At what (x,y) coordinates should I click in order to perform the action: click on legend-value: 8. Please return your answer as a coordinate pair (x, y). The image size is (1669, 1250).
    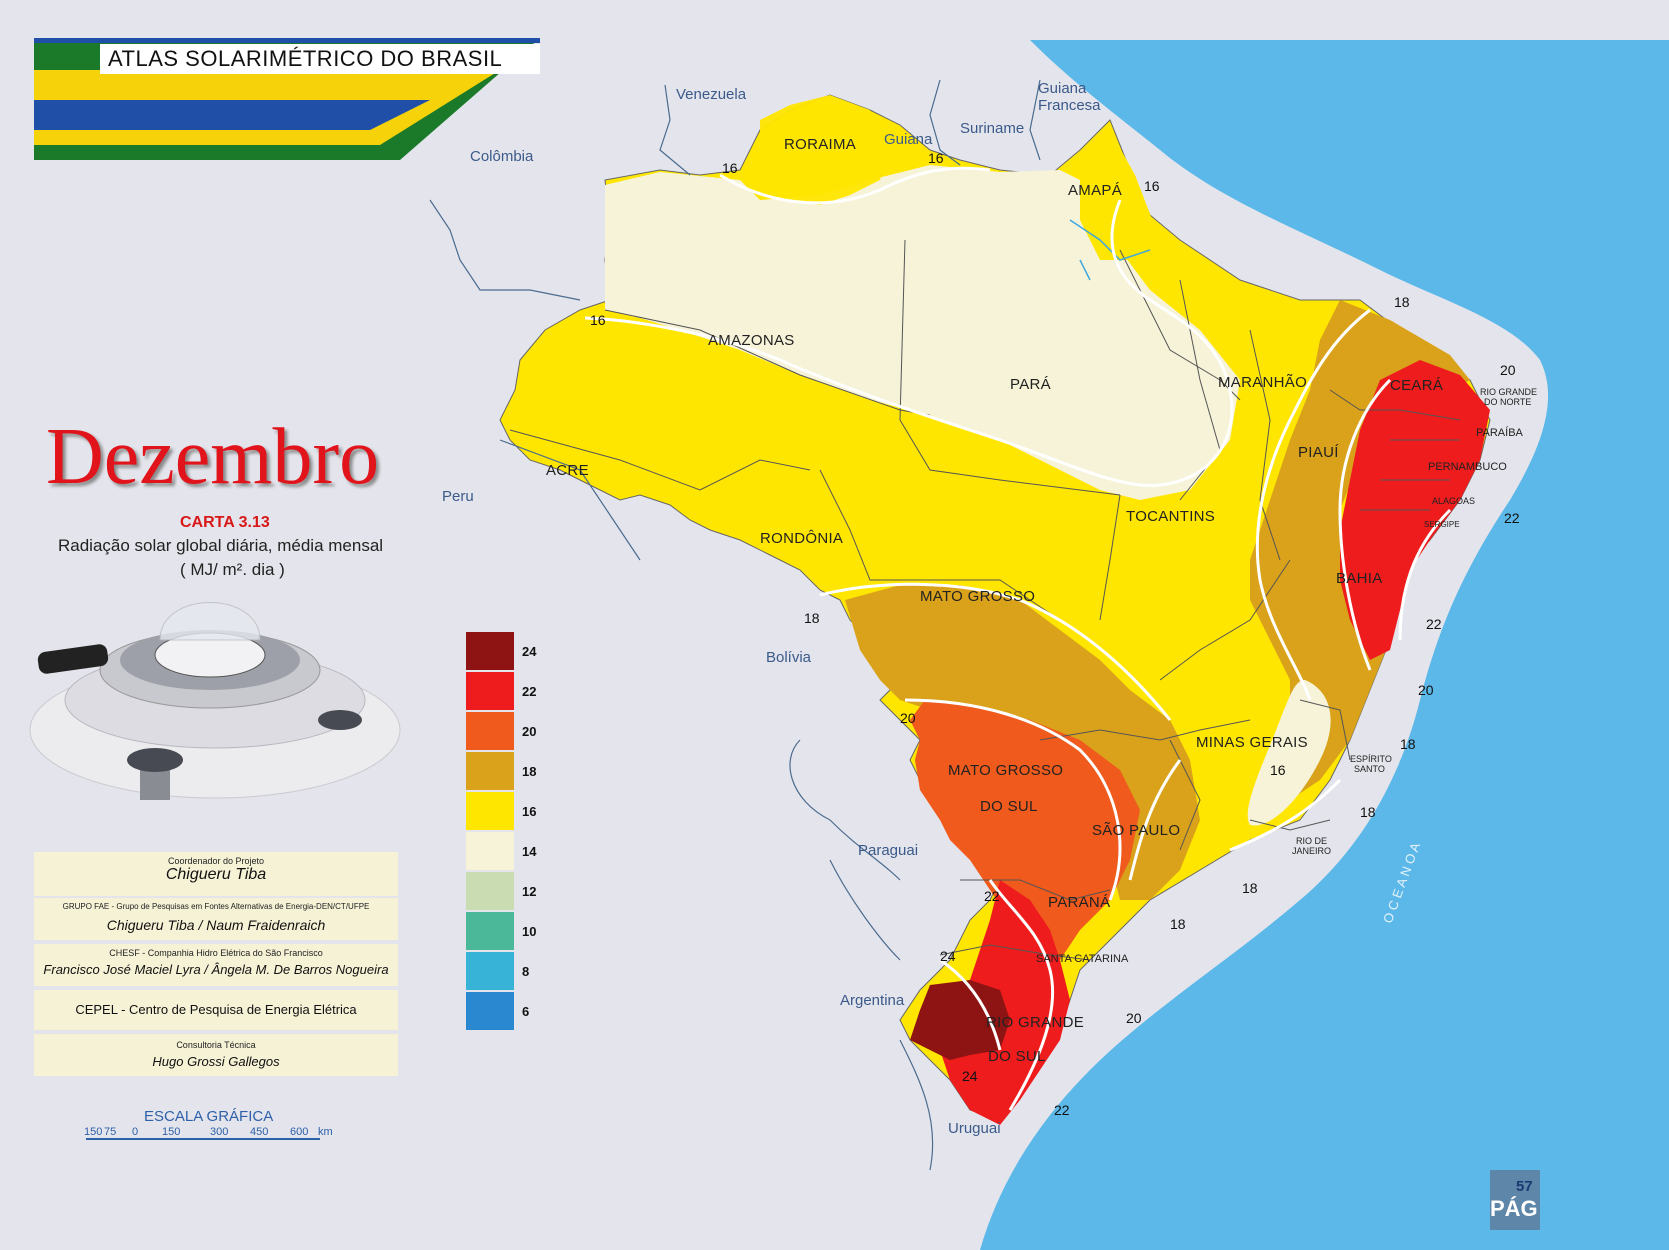
    Looking at the image, I should click on (526, 971).